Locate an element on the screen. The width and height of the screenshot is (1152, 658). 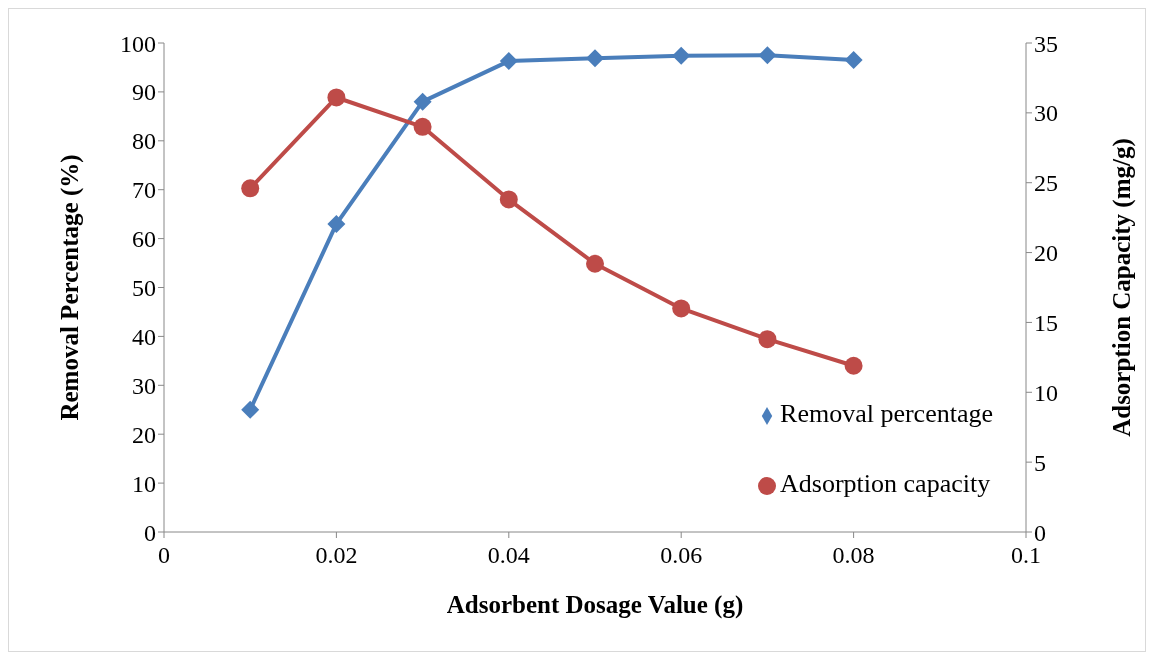
y-tick-label: 60 is located at coordinates (144, 239).